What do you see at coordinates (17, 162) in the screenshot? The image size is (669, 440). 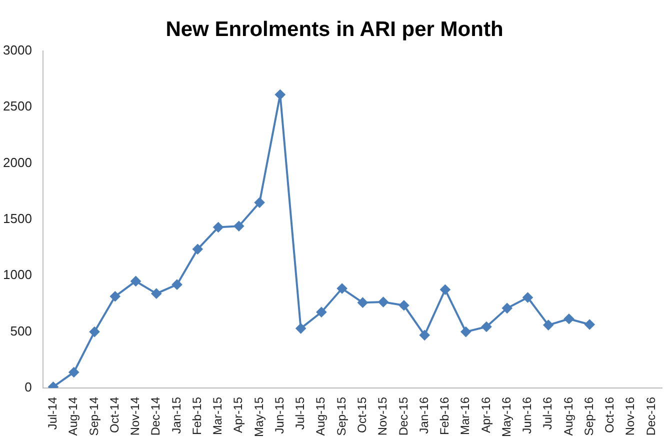 I see `y-tick-label: 2000` at bounding box center [17, 162].